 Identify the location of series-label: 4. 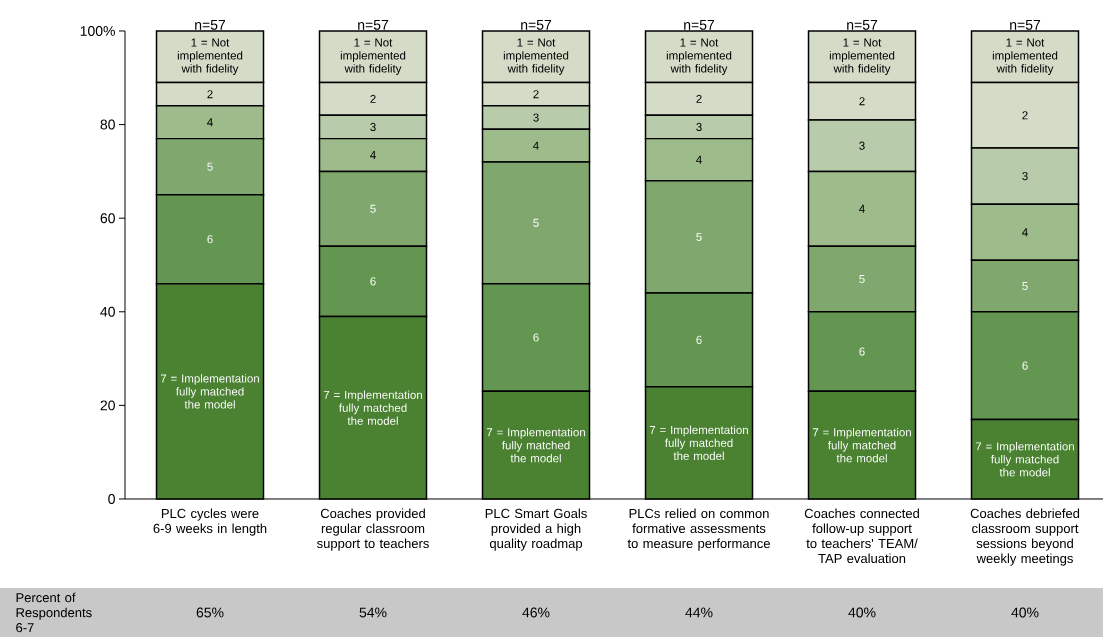
(210, 122).